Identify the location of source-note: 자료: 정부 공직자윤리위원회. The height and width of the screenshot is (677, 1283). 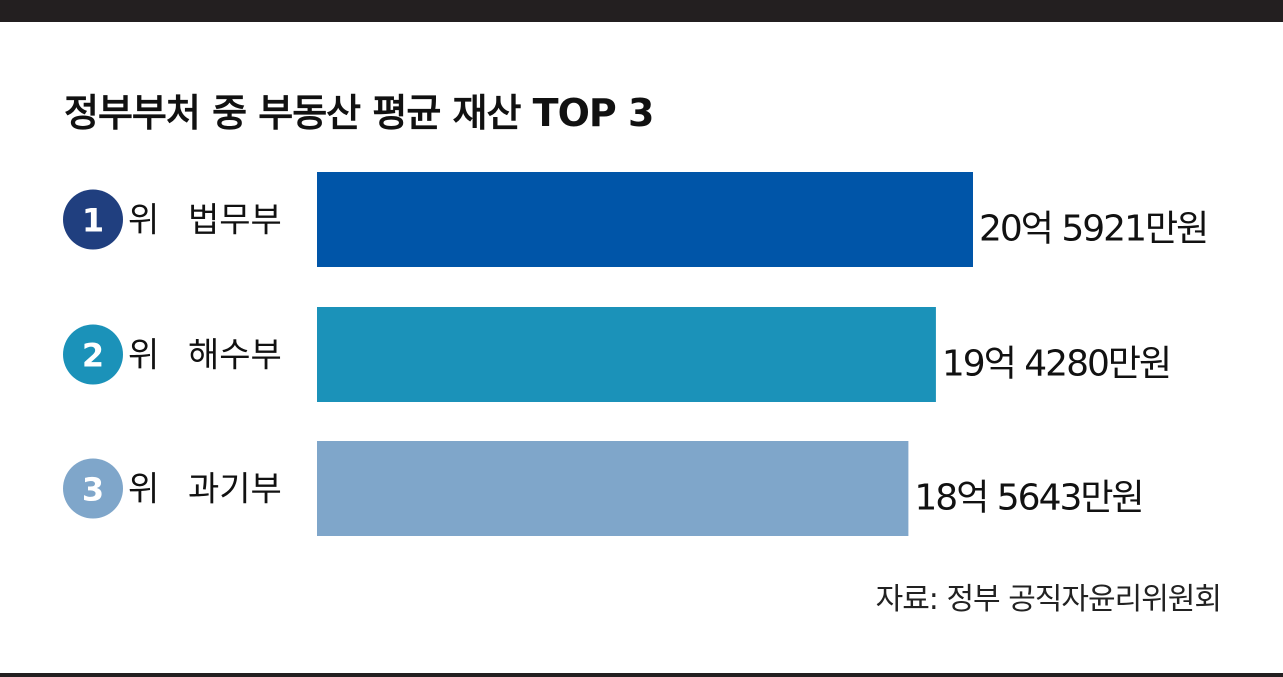
(1048, 599).